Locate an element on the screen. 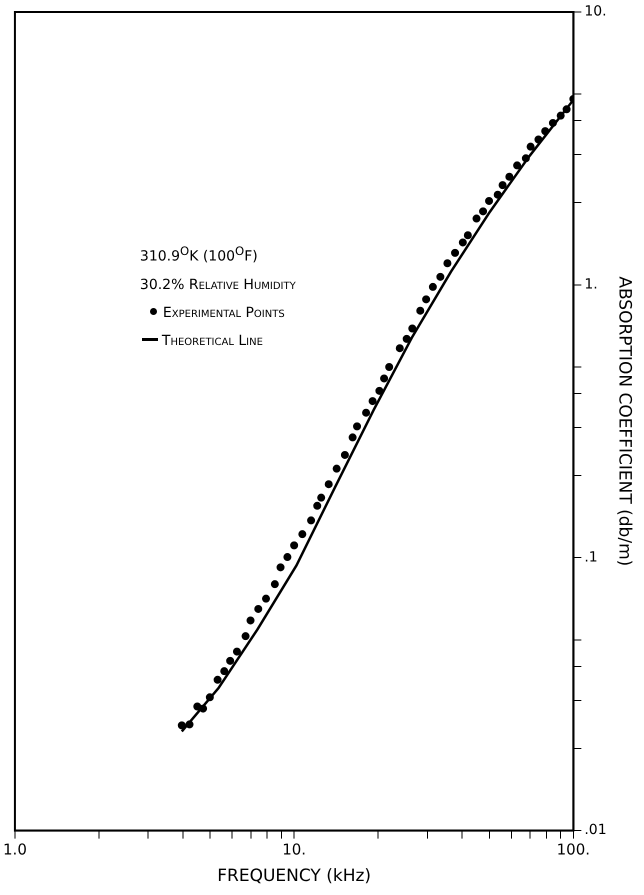 Image resolution: width=644 pixels, height=895 pixels. annotation: 30.2% Relative Humidity is located at coordinates (218, 285).